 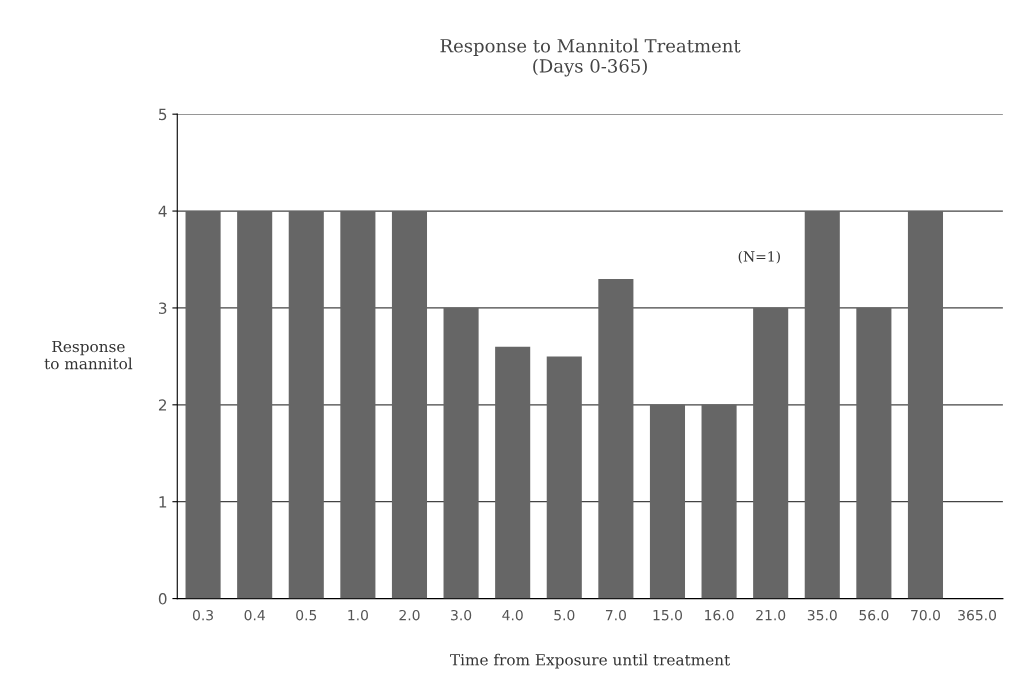 What do you see at coordinates (163, 308) in the screenshot?
I see `y-tick-label: 3` at bounding box center [163, 308].